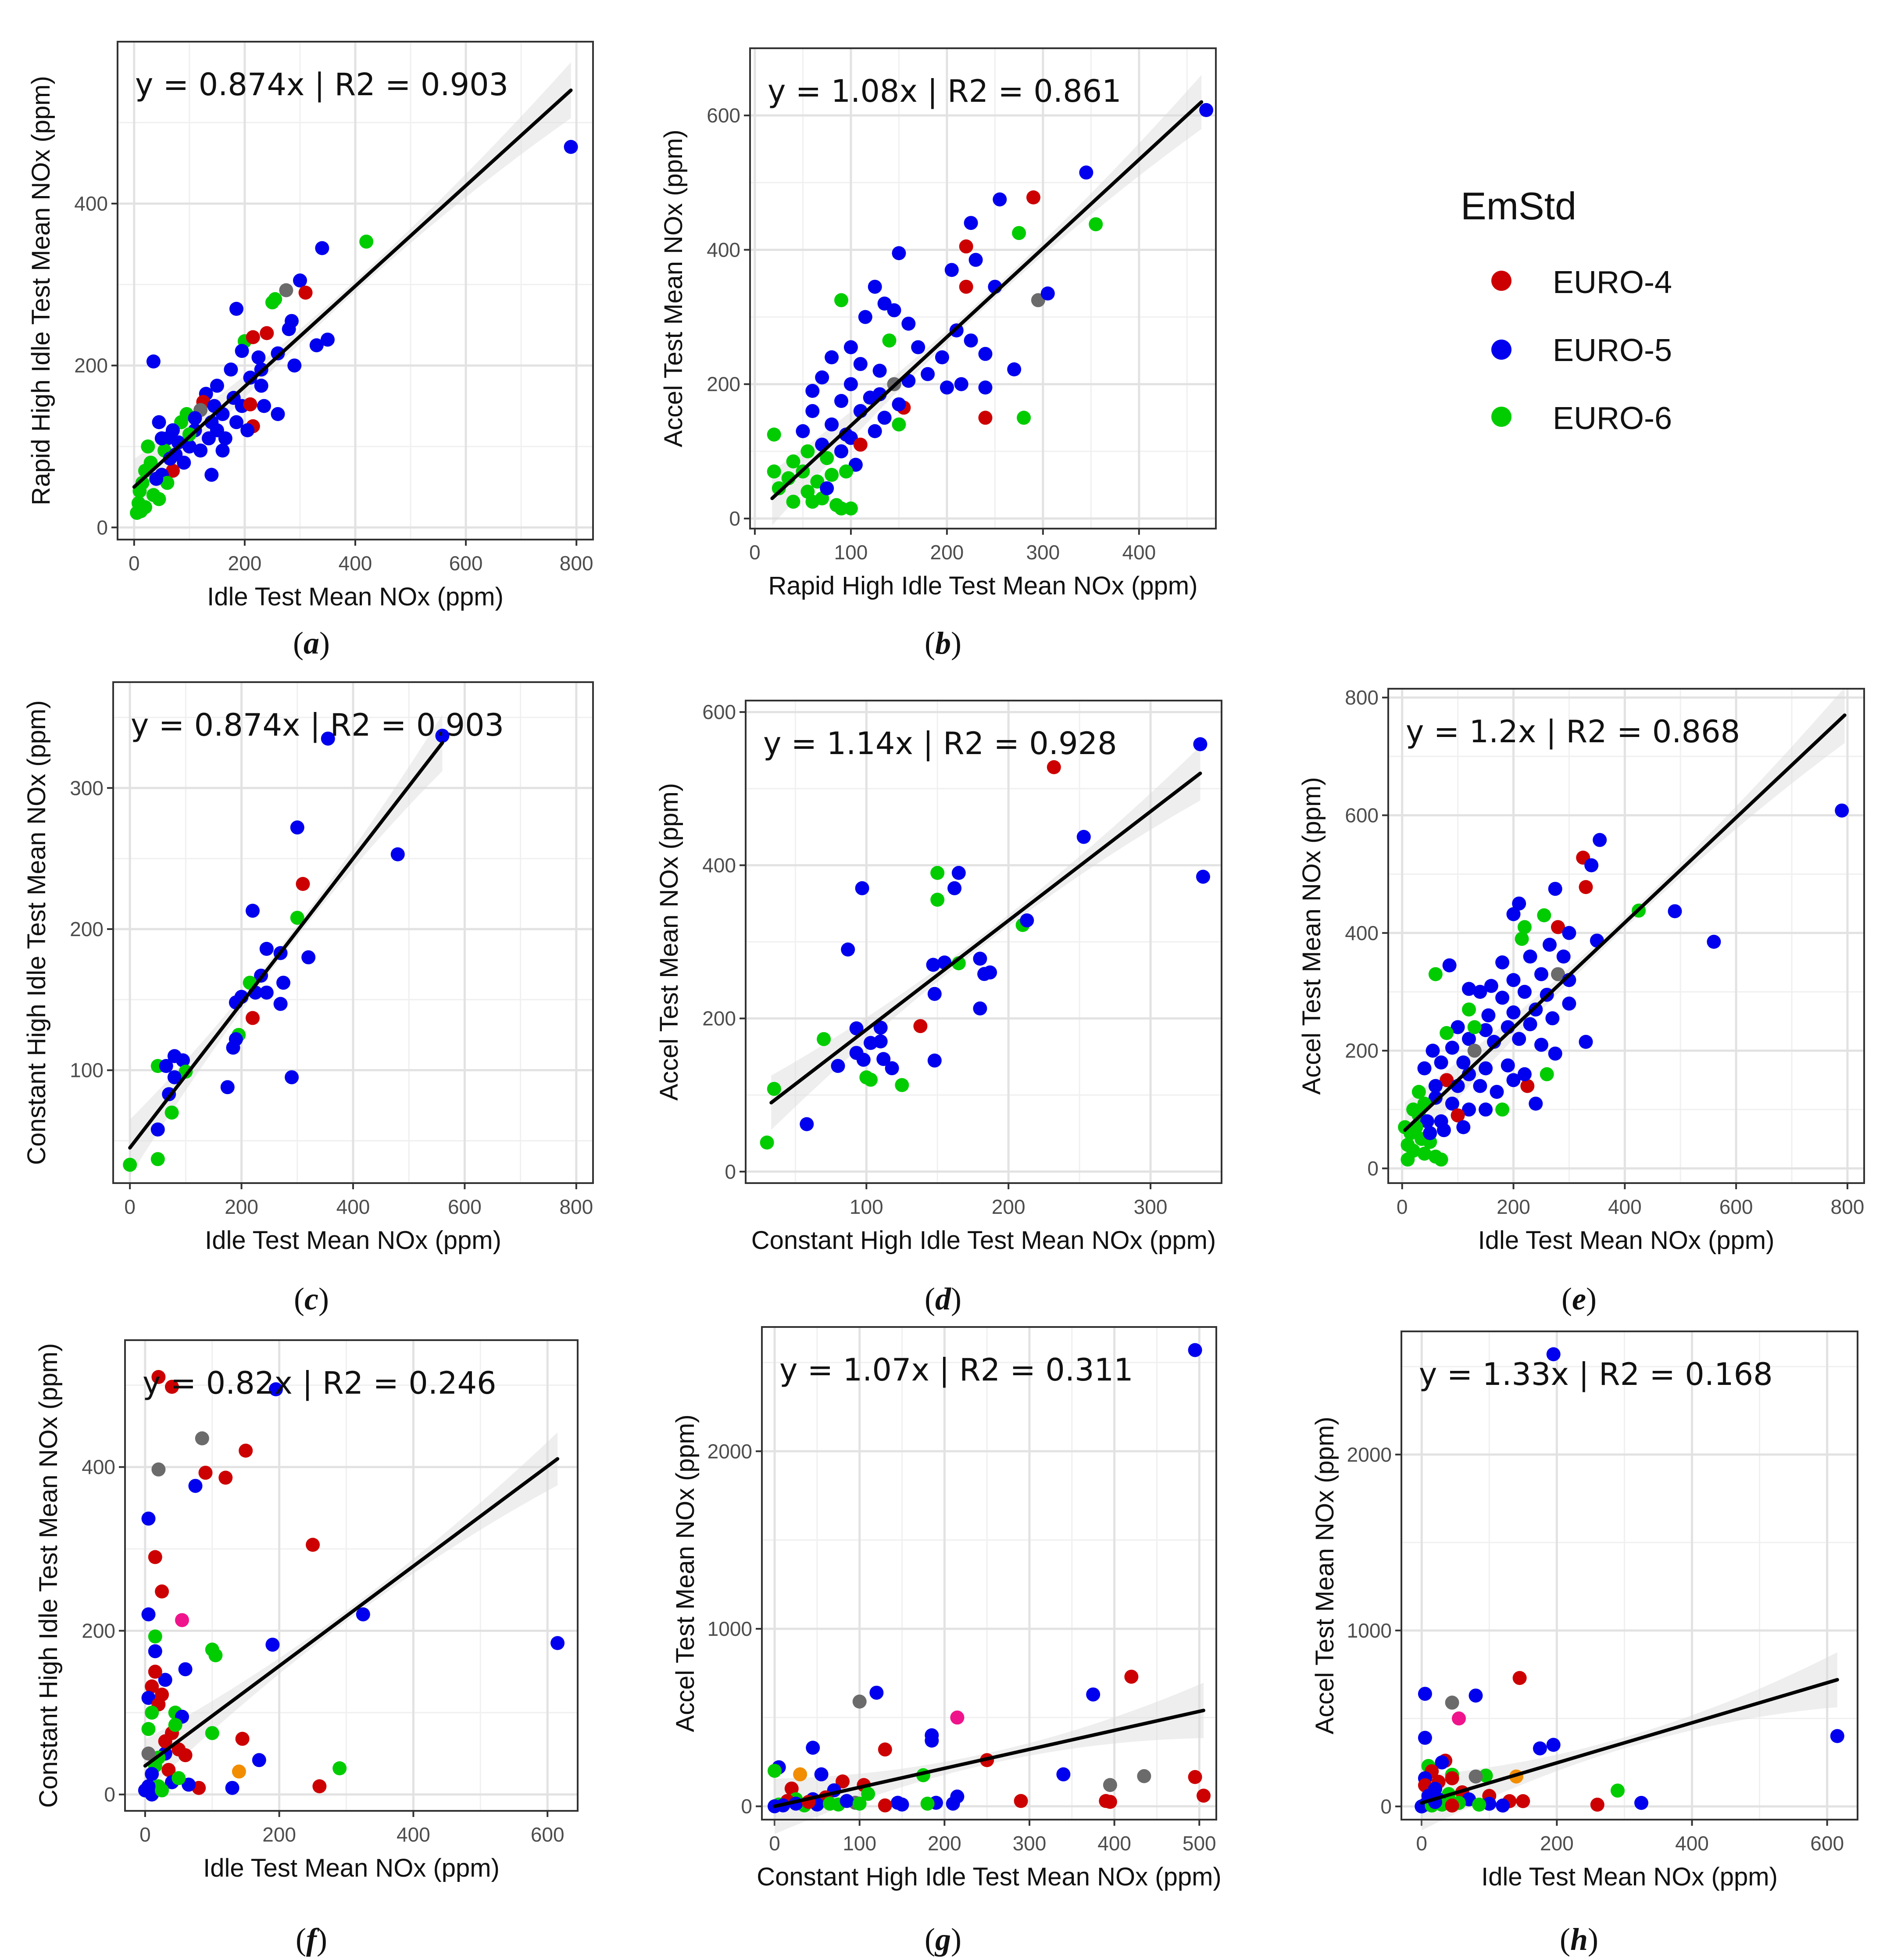 This screenshot has height=1960, width=1883. What do you see at coordinates (1629, 1575) in the screenshot?
I see `plot-area` at bounding box center [1629, 1575].